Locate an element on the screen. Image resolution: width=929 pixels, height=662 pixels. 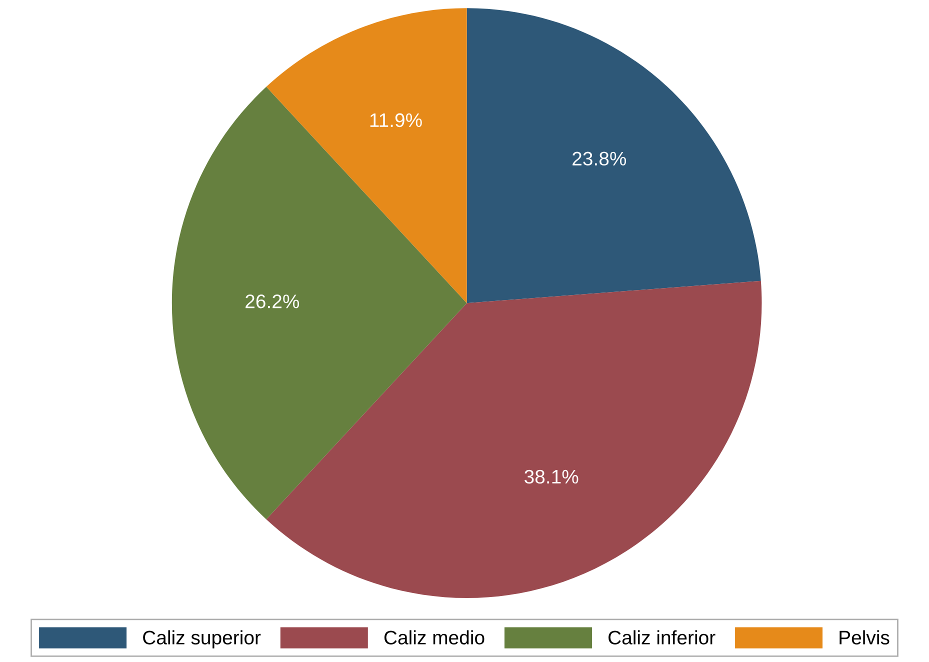
data-label: 11.9% is located at coordinates (396, 120).